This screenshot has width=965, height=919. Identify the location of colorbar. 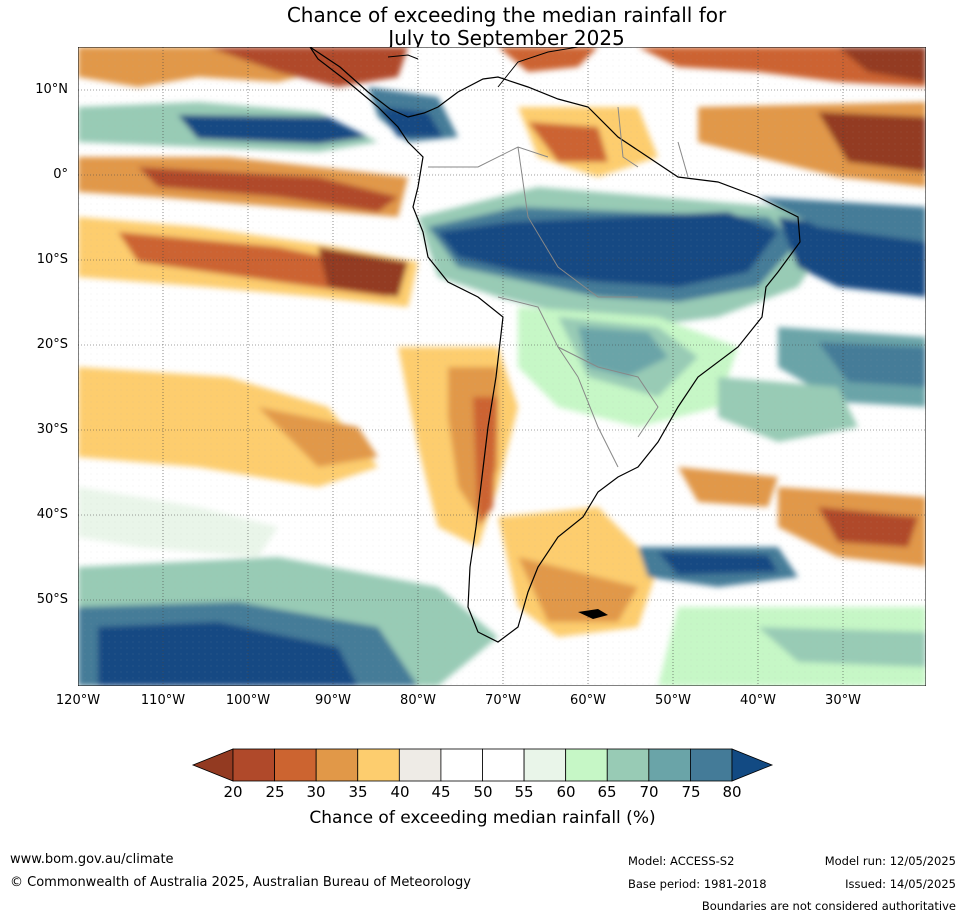
(482, 765).